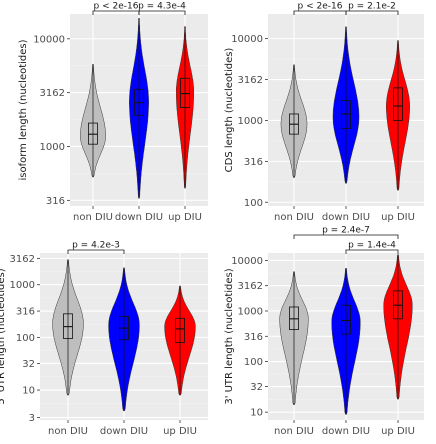 Image resolution: width=436 pixels, height=444 pixels. What do you see at coordinates (346, 231) in the screenshot?
I see `p-value-label: p = 2.4e-7` at bounding box center [346, 231].